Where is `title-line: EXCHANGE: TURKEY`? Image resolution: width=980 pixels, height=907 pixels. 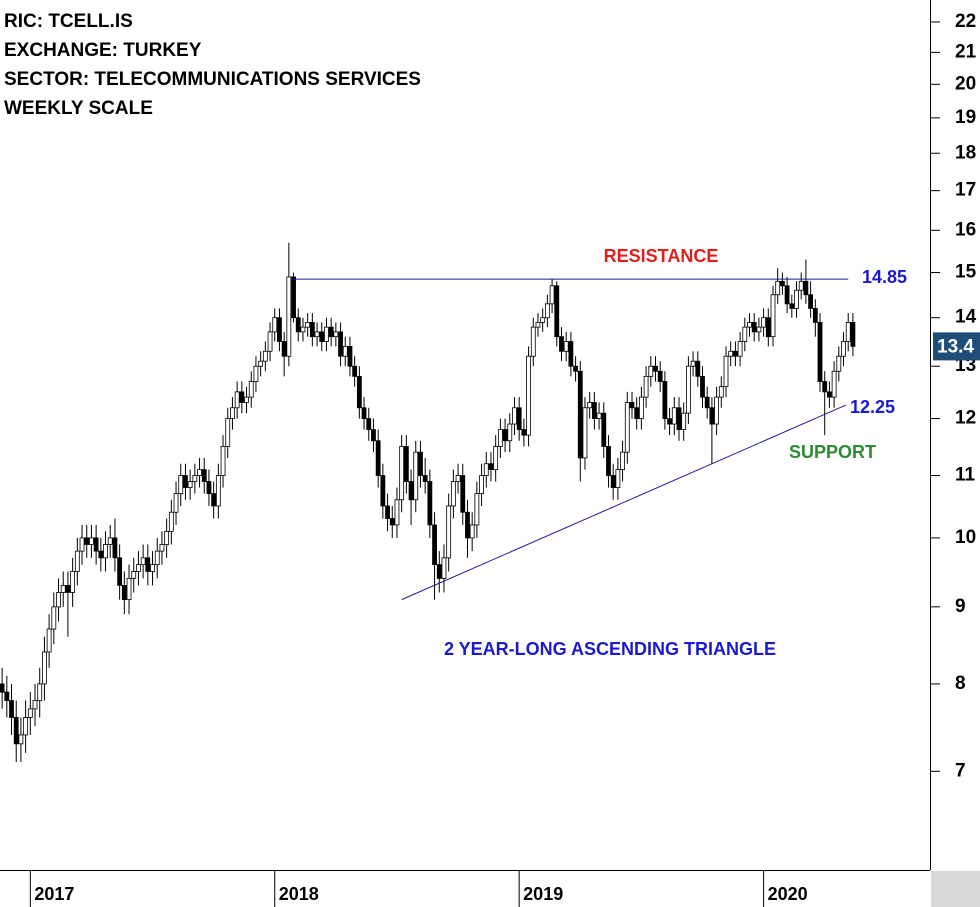 title-line: EXCHANGE: TURKEY is located at coordinates (103, 50).